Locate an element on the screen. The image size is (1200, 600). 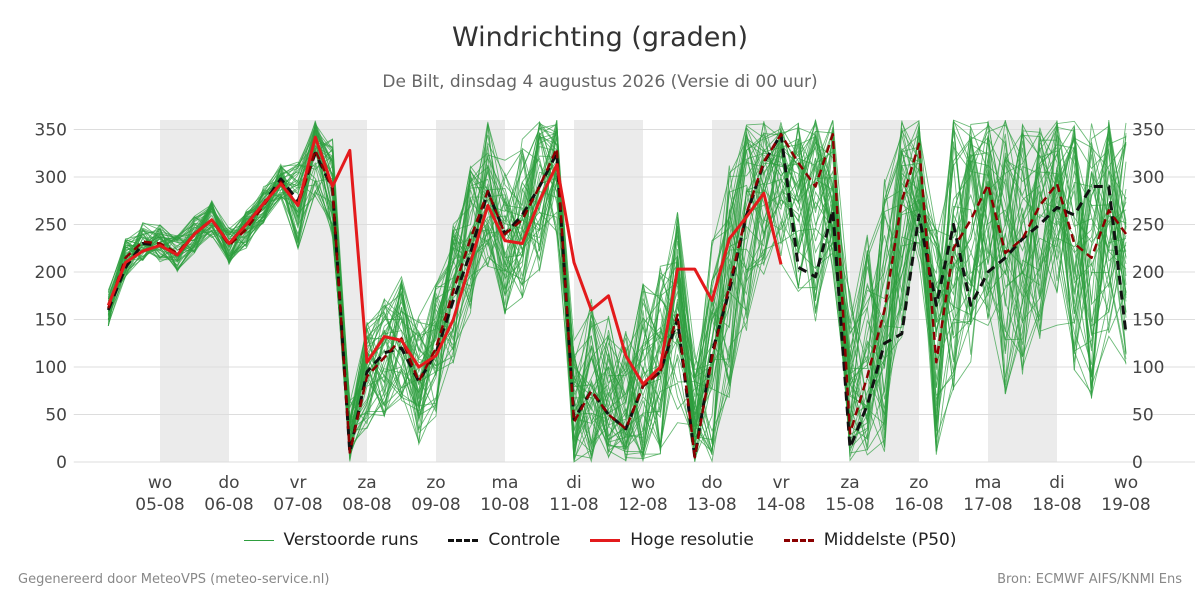
legend-item-control: Controle is located at coordinates (504, 540).